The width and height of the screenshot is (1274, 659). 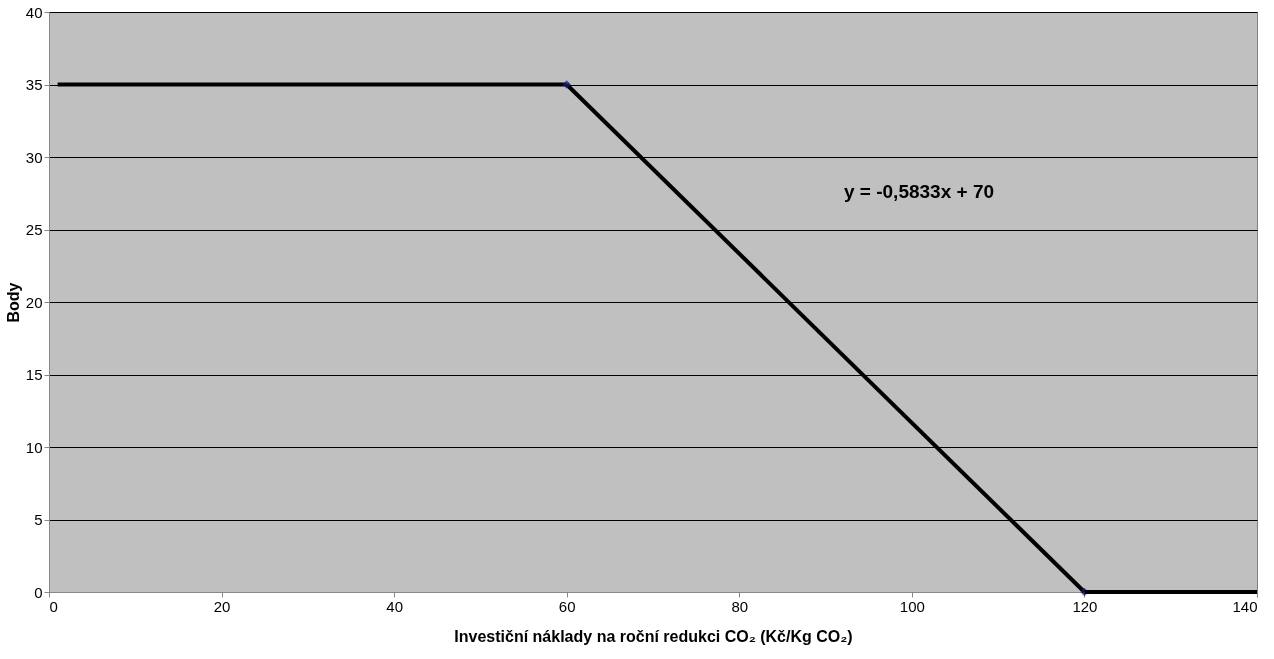 What do you see at coordinates (567, 606) in the screenshot?
I see `x-tick-label: 60` at bounding box center [567, 606].